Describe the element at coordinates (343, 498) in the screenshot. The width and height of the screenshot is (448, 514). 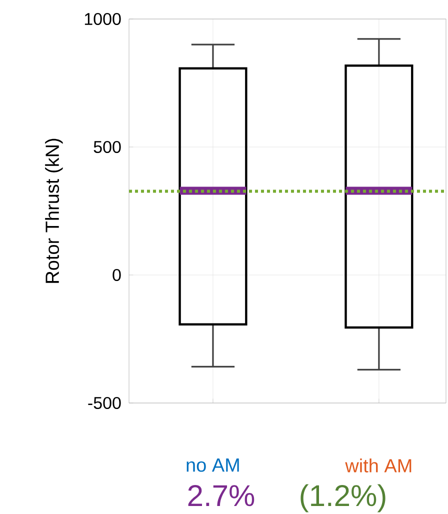
I see `text: (1.2%)` at that location.